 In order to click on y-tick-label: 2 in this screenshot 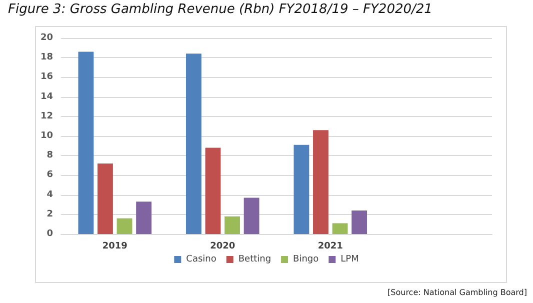, I will do `click(49, 214)`.